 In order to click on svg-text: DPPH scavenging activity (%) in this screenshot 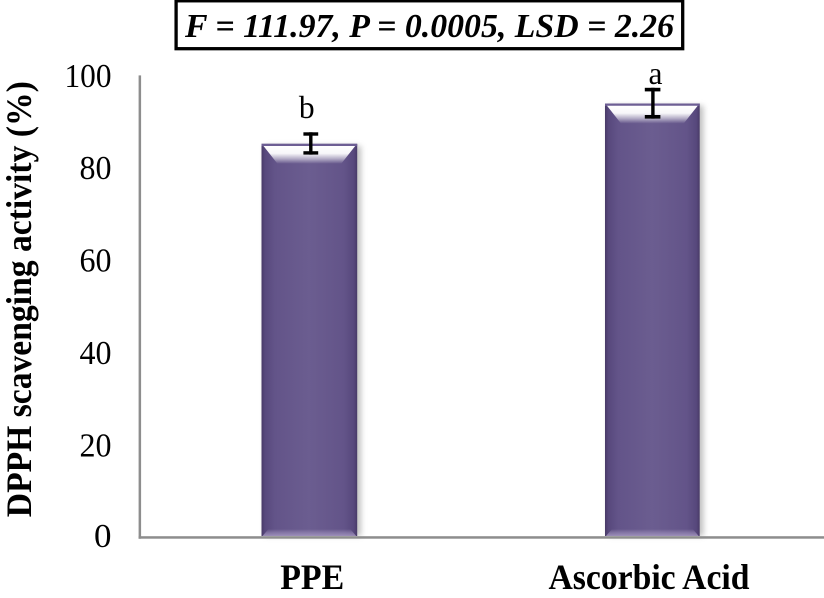, I will do `click(19, 299)`.